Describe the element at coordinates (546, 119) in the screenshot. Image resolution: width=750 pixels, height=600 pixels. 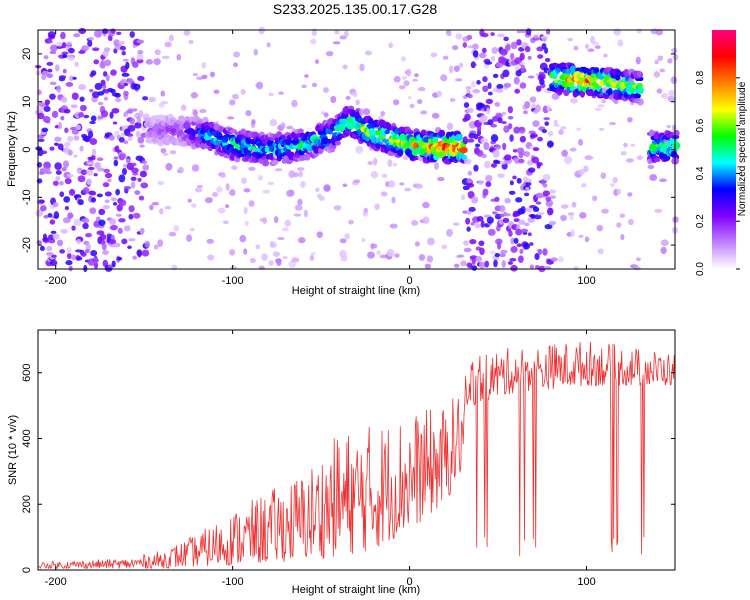
I see `spectrogram-cell-1955` at that location.